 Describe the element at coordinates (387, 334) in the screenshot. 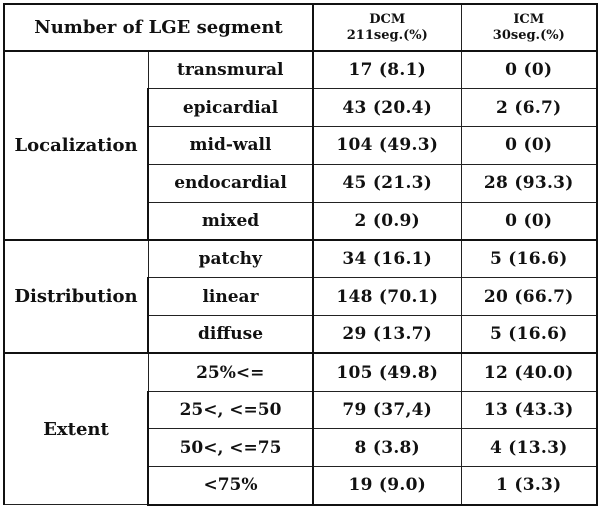

I see `dcm-value-cell: 29 (13.7)` at that location.